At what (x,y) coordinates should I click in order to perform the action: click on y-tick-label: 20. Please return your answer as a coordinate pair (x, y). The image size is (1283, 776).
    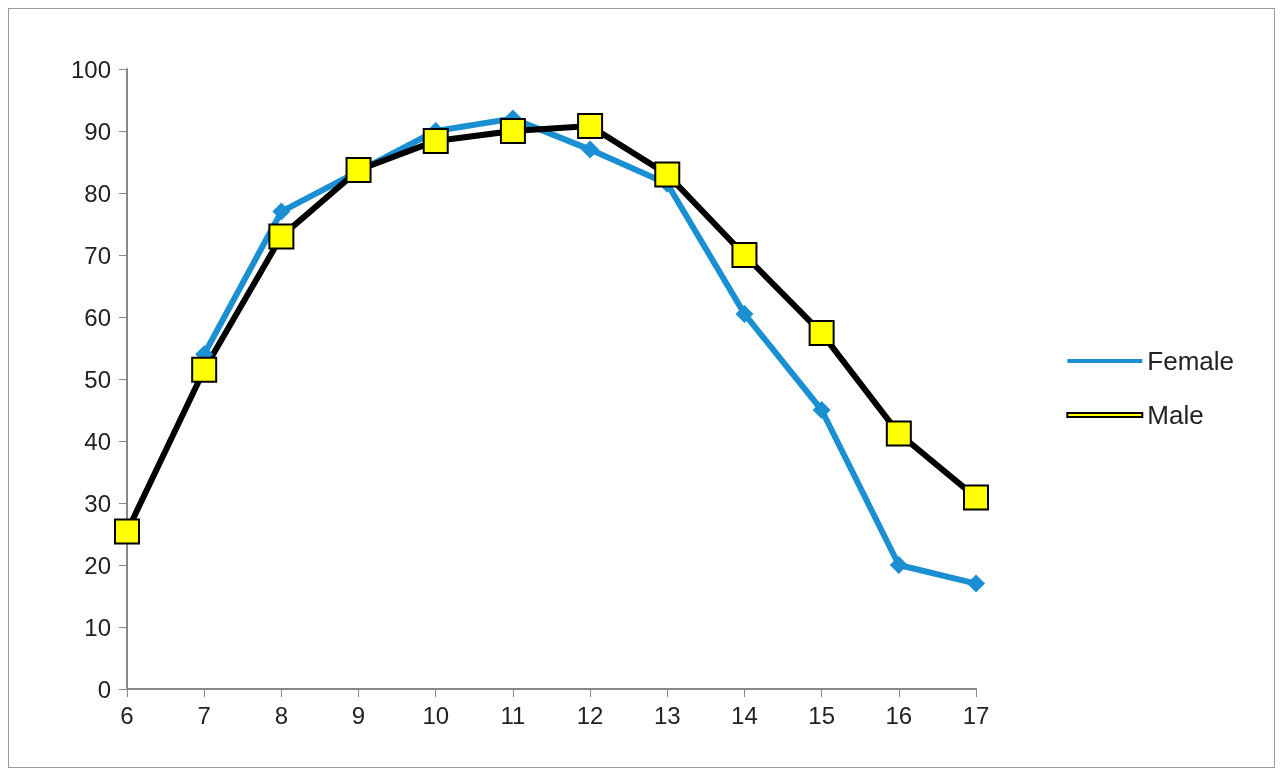
    Looking at the image, I should click on (97, 565).